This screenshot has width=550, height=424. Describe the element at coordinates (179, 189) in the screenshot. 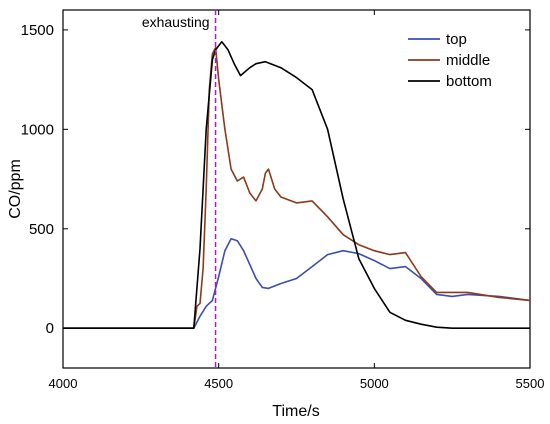

I see `annotation-group: exhausting` at that location.